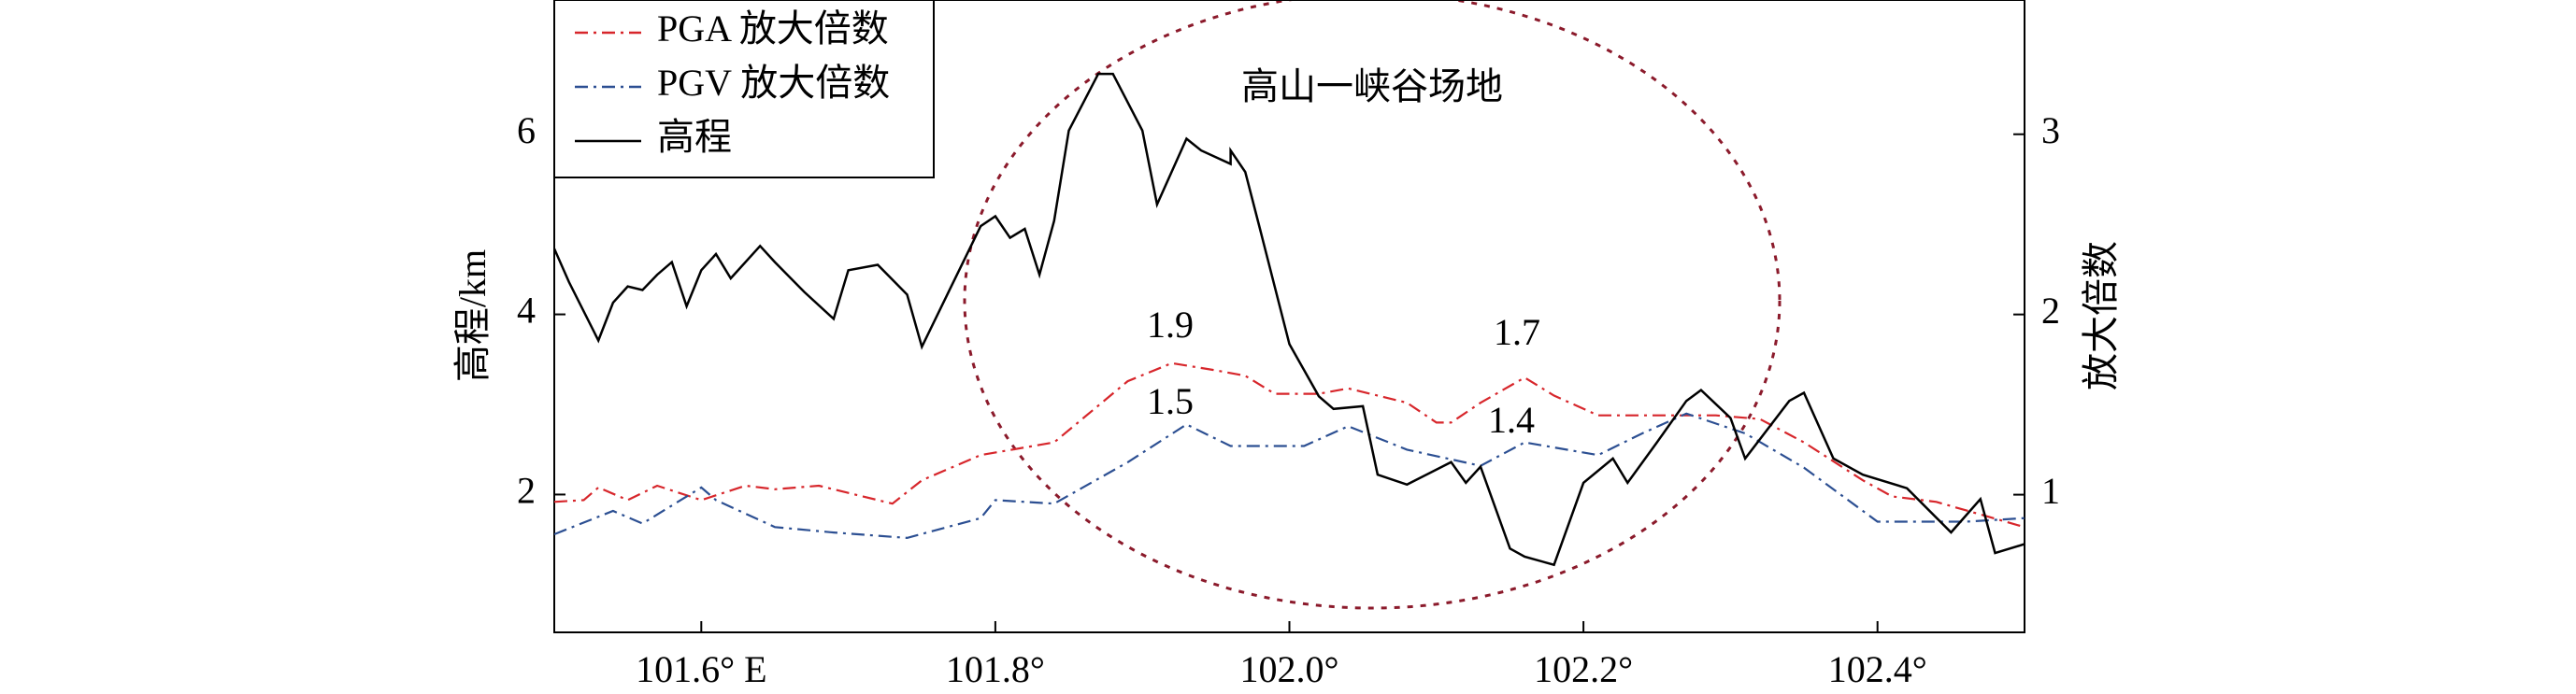 The image size is (2576, 694). What do you see at coordinates (1877, 669) in the screenshot?
I see `x-tick-label: 102.4°` at bounding box center [1877, 669].